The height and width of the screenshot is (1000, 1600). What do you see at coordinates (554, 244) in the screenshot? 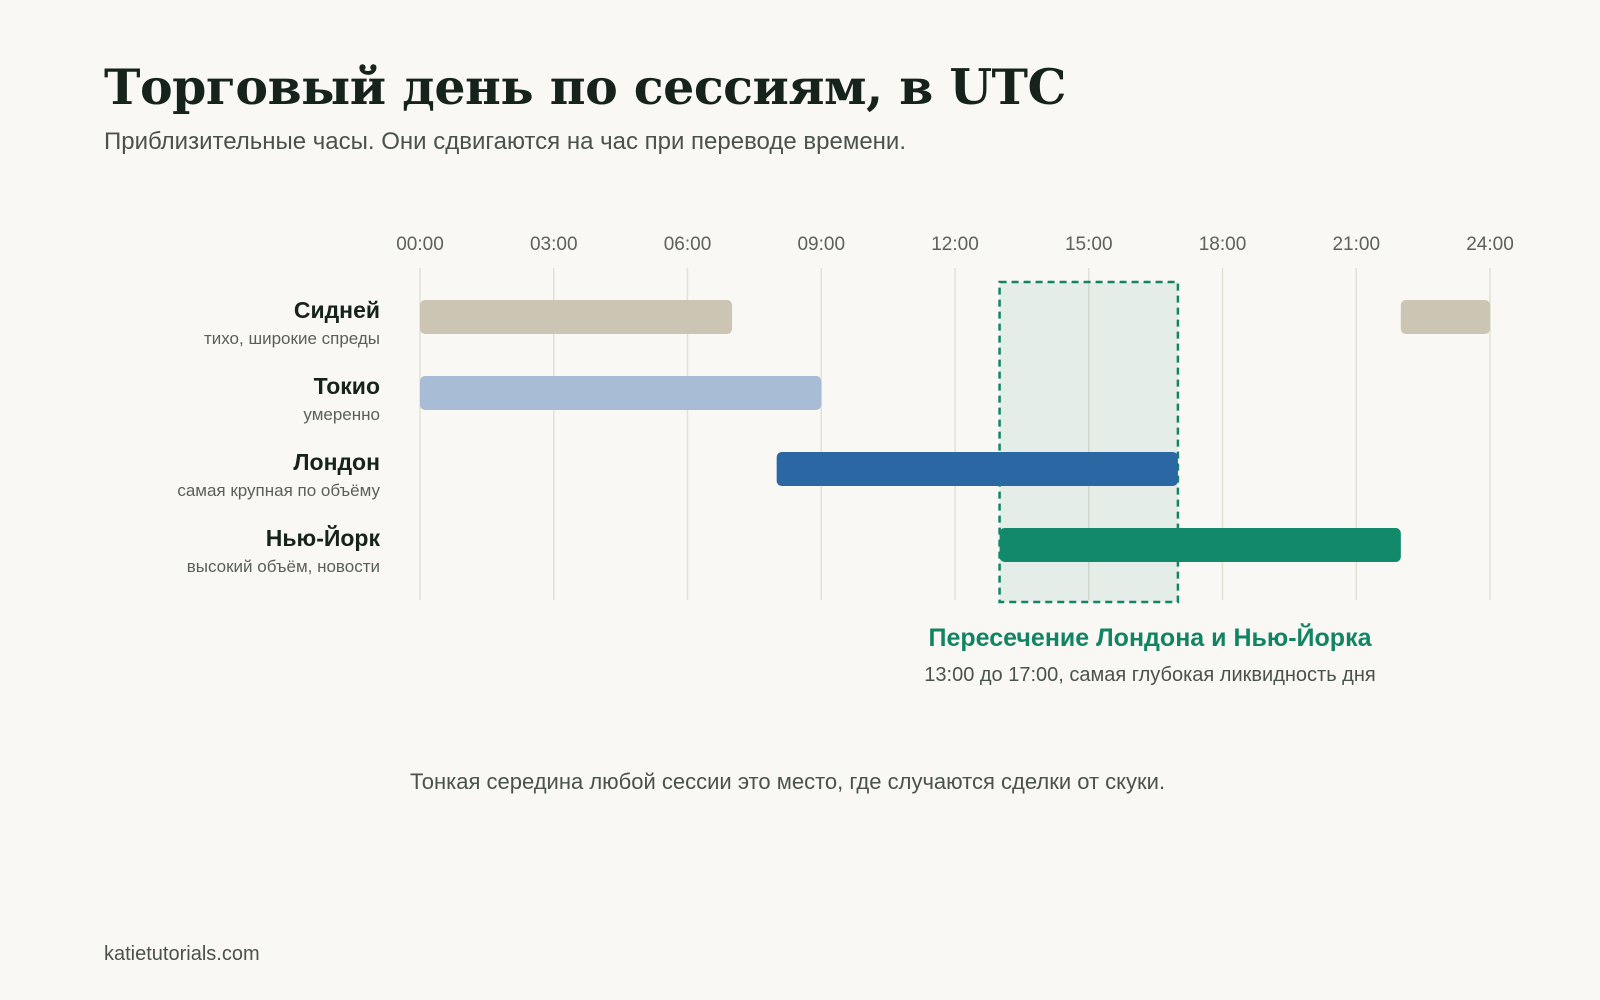
I see `x-tick-label: 03:00` at bounding box center [554, 244].